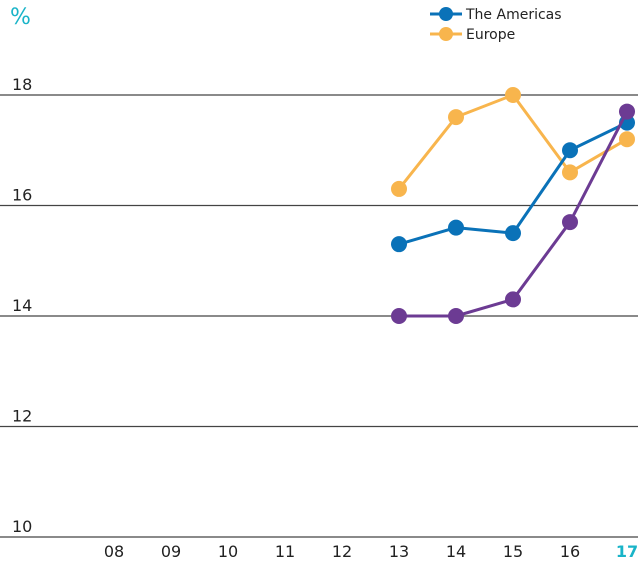 This screenshot has height=561, width=638. Describe the element at coordinates (456, 551) in the screenshot. I see `x-tick-label: 14` at that location.